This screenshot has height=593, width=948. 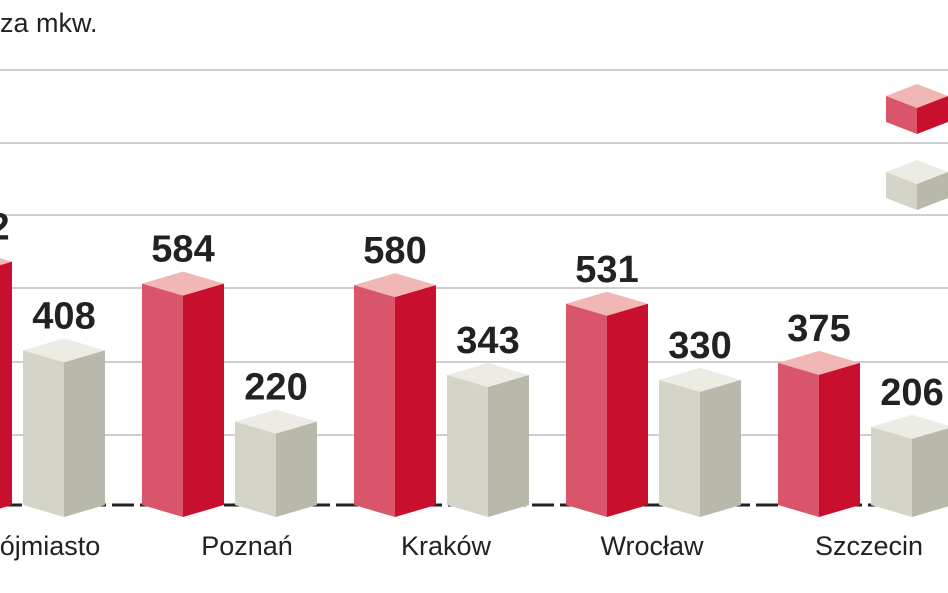 I want to click on chart-subtitle: za mkw., so click(x=49, y=23).